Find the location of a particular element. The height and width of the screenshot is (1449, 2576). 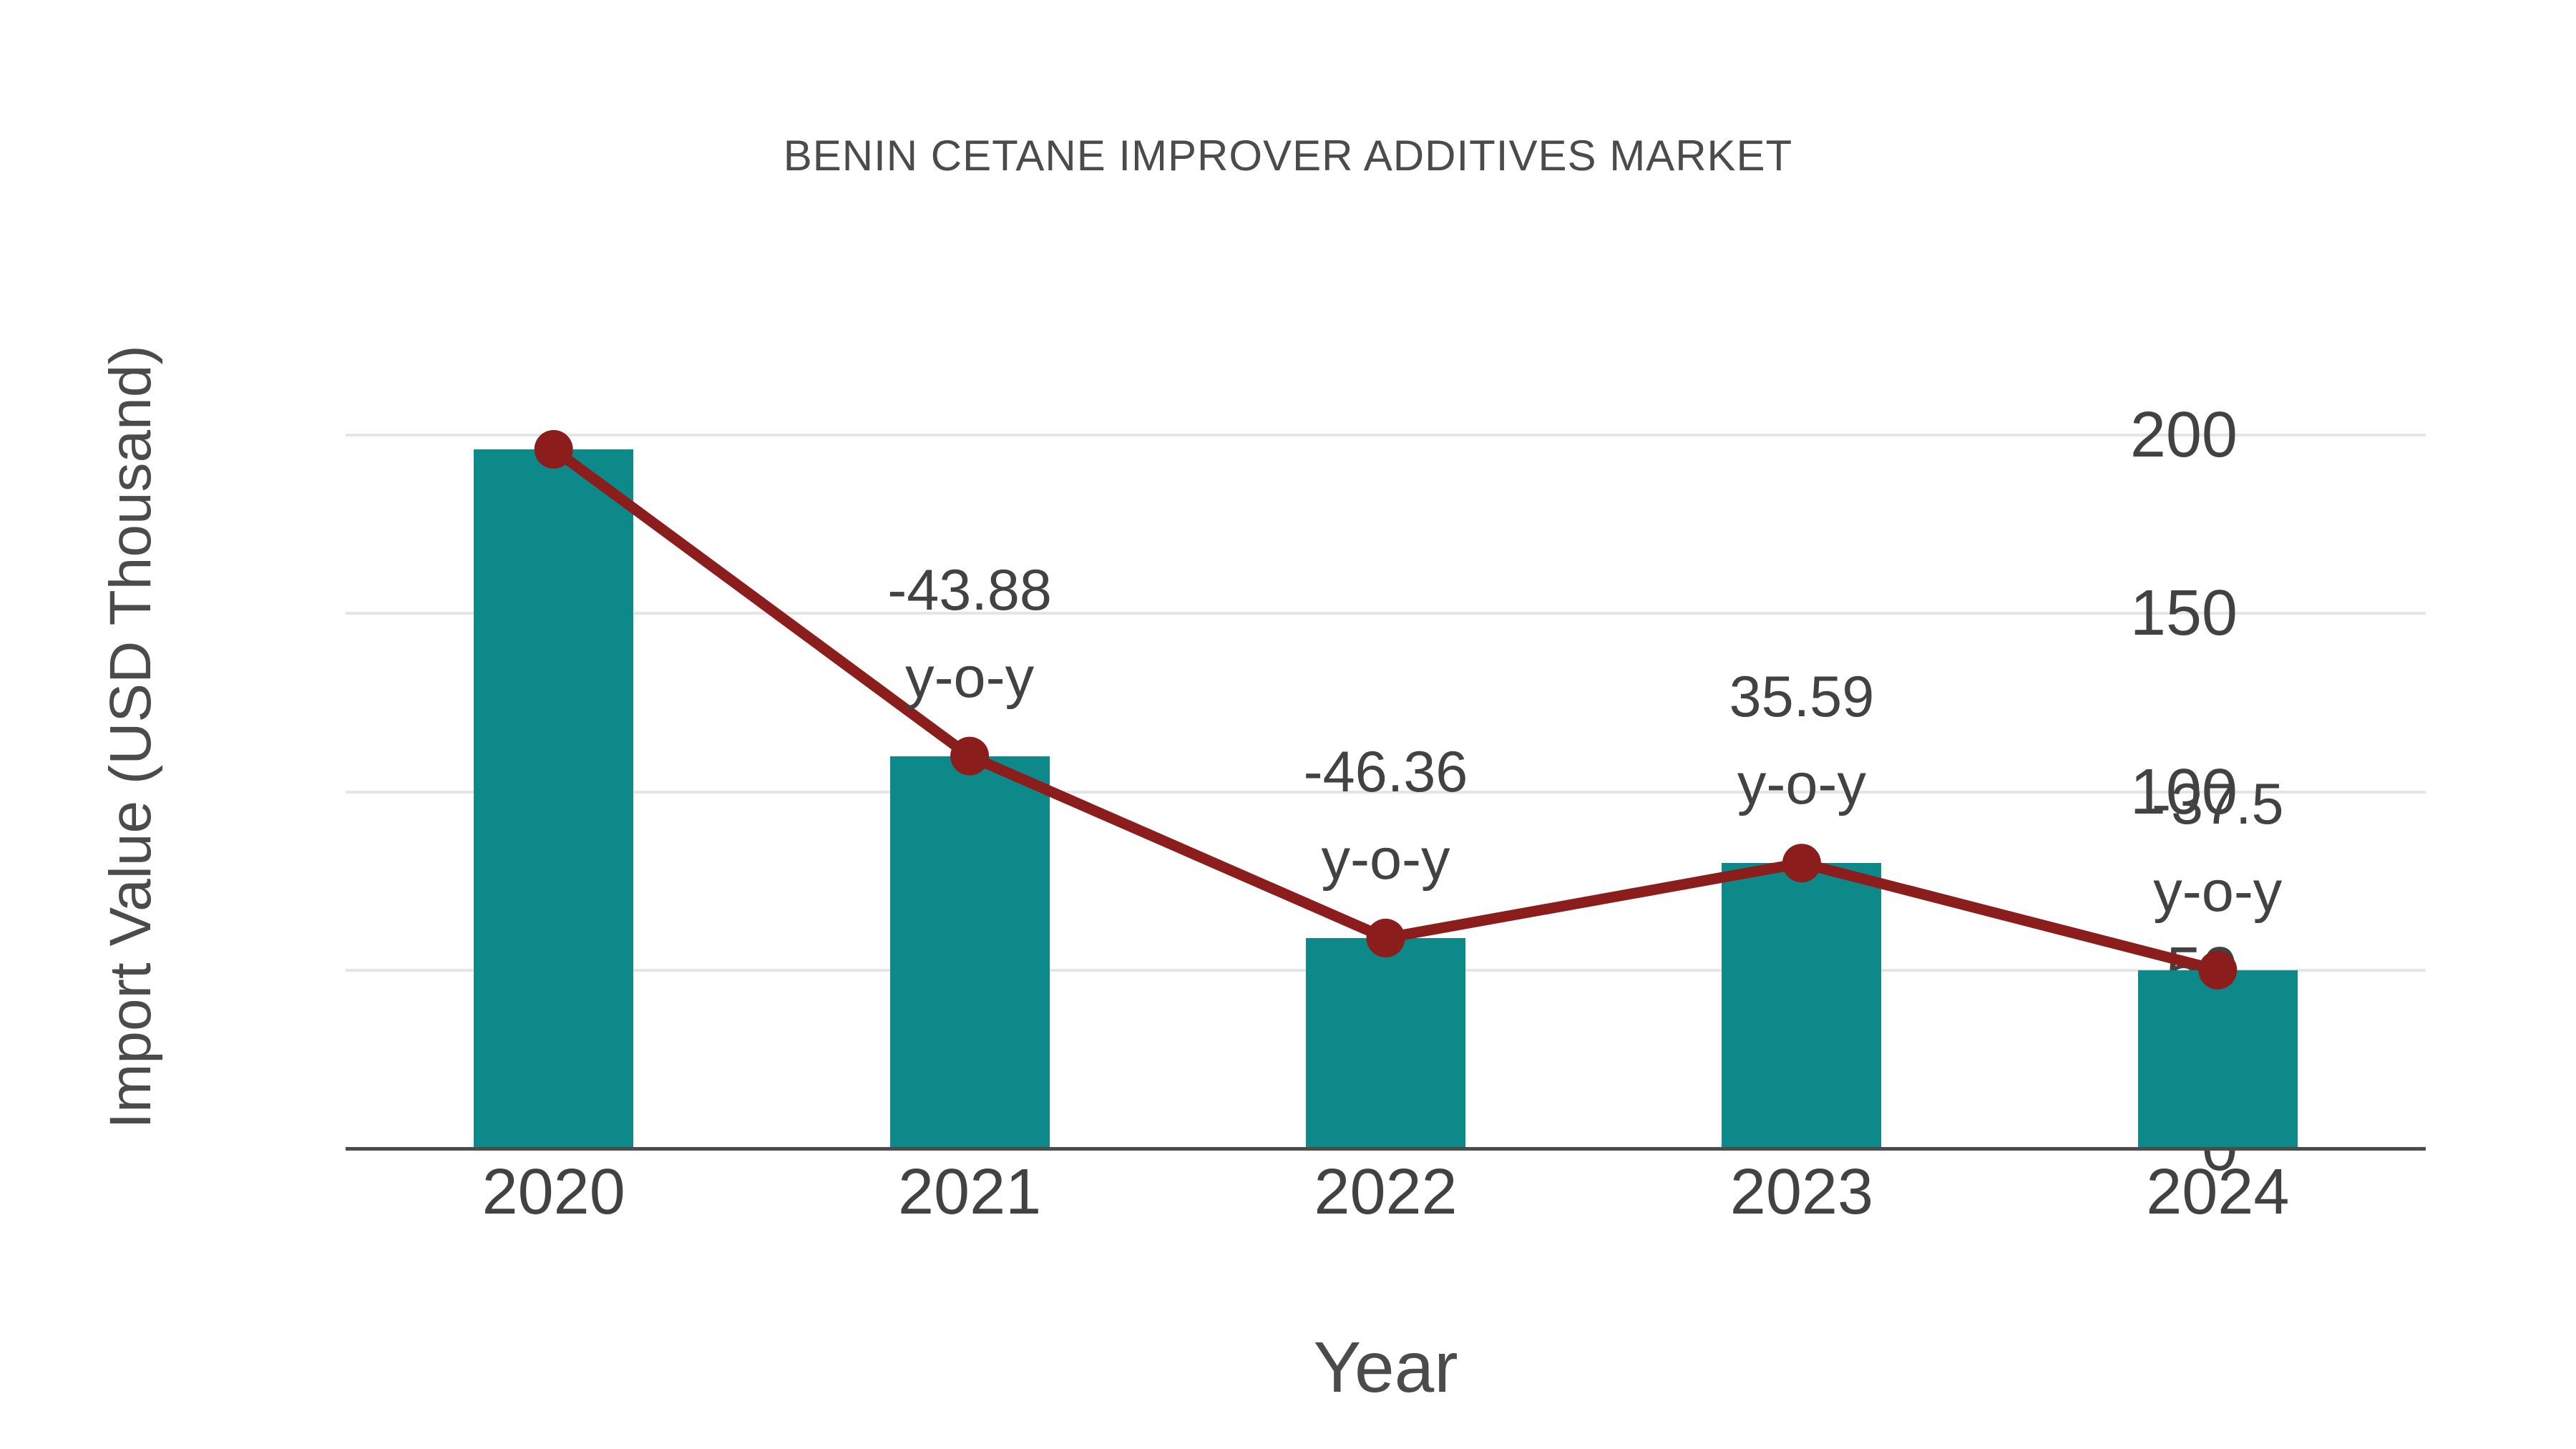

yoy-value-label: -37.5 is located at coordinates (2217, 803).